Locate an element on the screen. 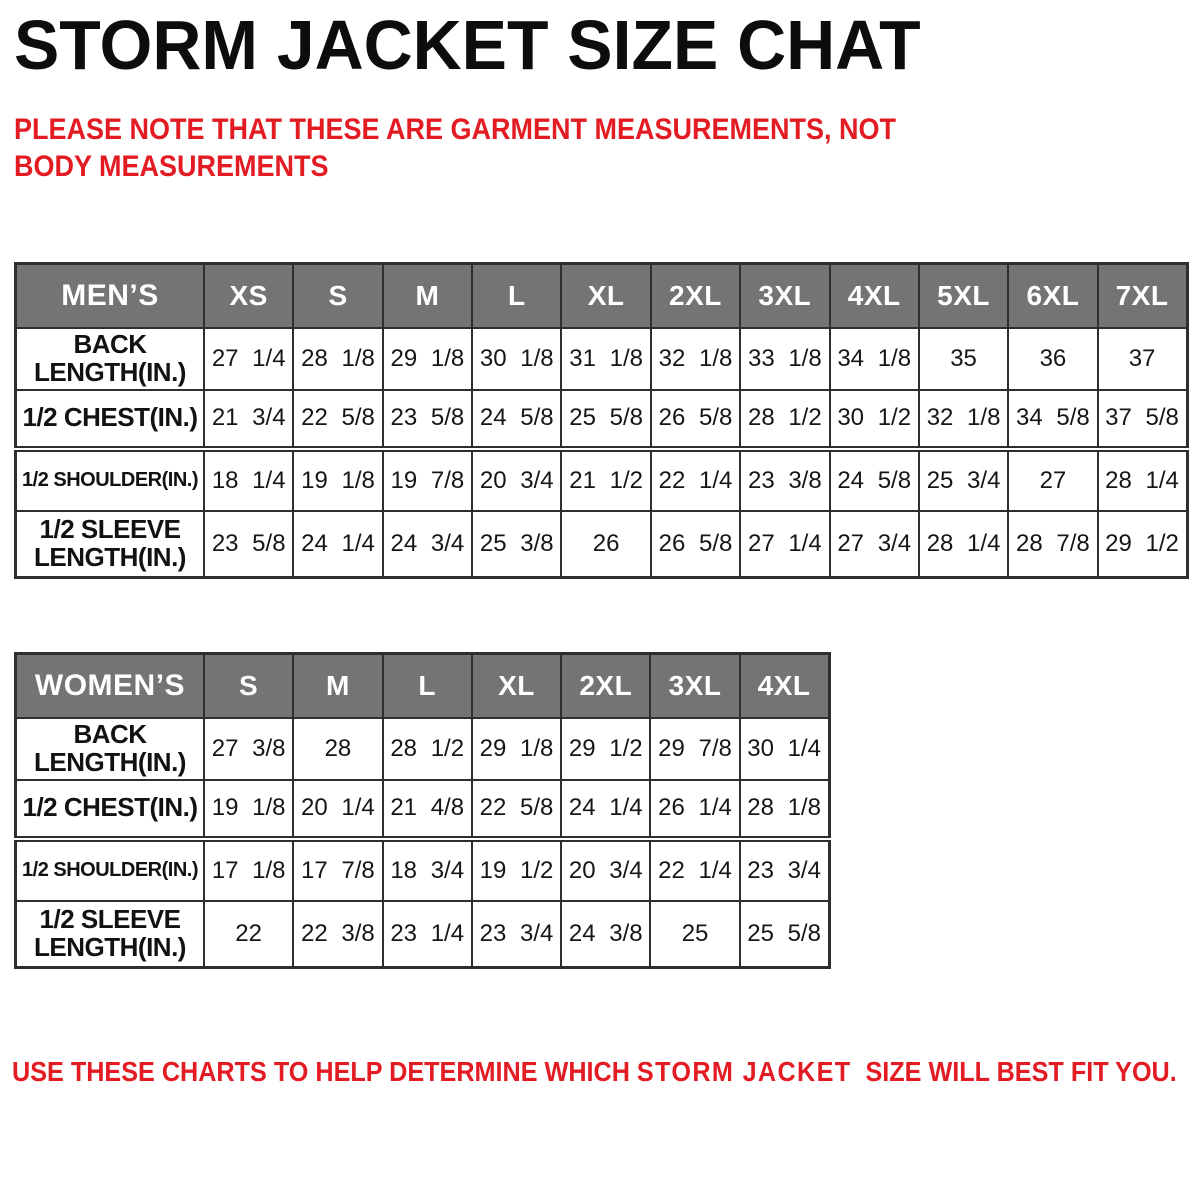 The width and height of the screenshot is (1200, 1200). size-header-row: WOMEN’S S M L XL 2XL 3XL 4XL is located at coordinates (422, 685).